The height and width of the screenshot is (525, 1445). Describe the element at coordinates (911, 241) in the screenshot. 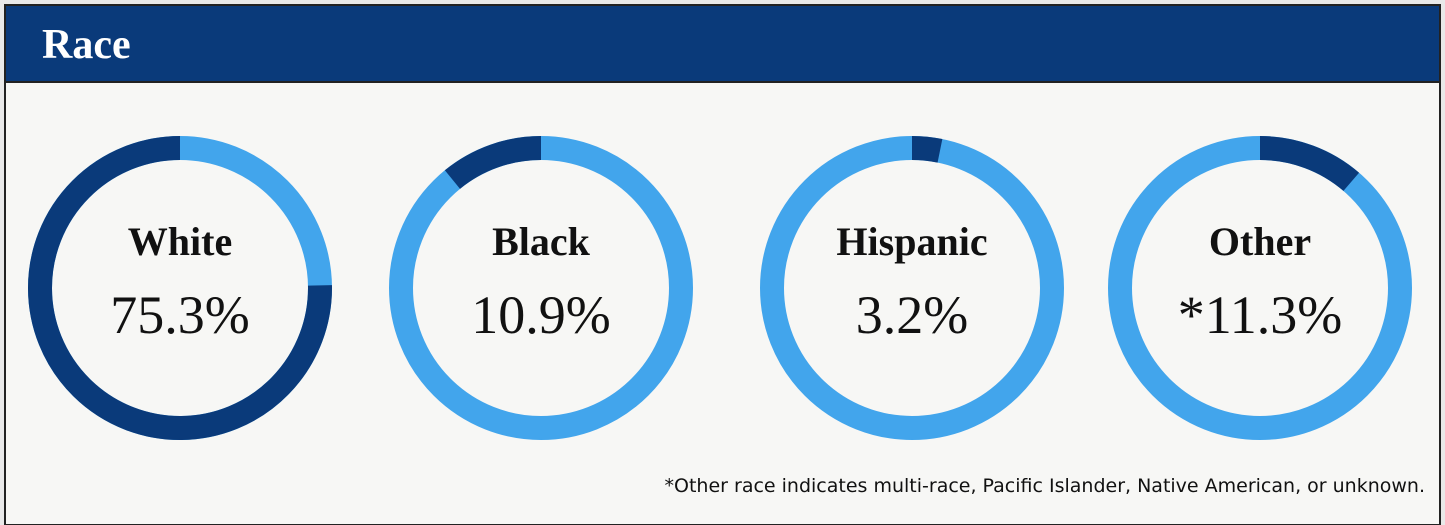

I see `donut-title: Hispanic` at that location.